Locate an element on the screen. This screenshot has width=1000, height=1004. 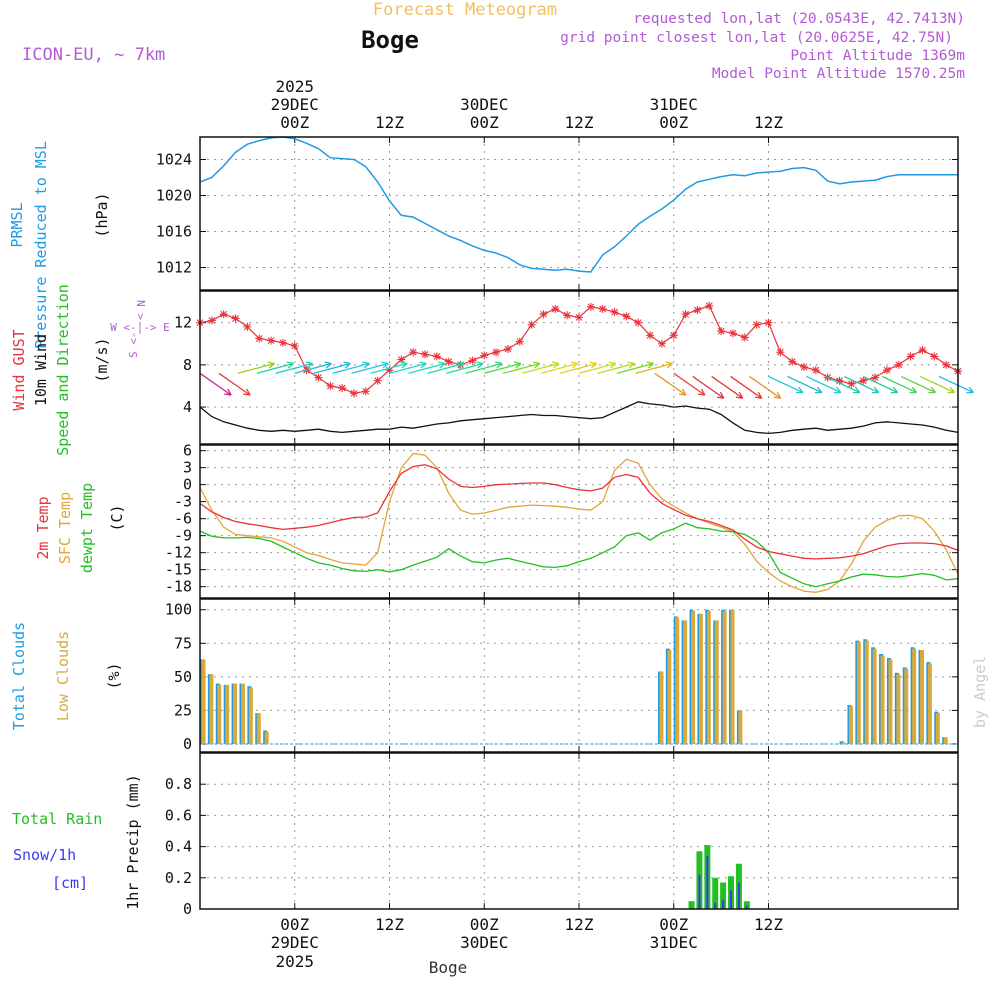
wind-compass-n: N >- is located at coordinates (140, 313).